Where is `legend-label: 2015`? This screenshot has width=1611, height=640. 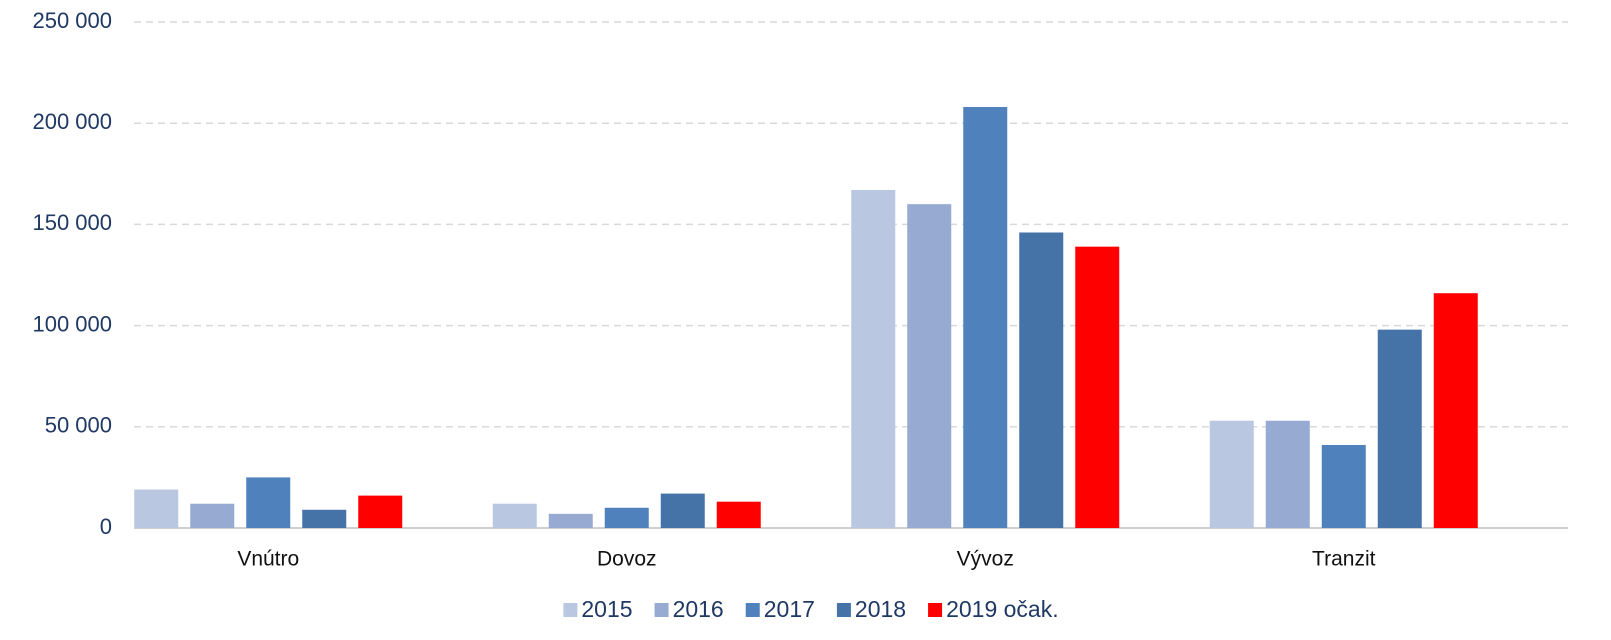 legend-label: 2015 is located at coordinates (606, 609).